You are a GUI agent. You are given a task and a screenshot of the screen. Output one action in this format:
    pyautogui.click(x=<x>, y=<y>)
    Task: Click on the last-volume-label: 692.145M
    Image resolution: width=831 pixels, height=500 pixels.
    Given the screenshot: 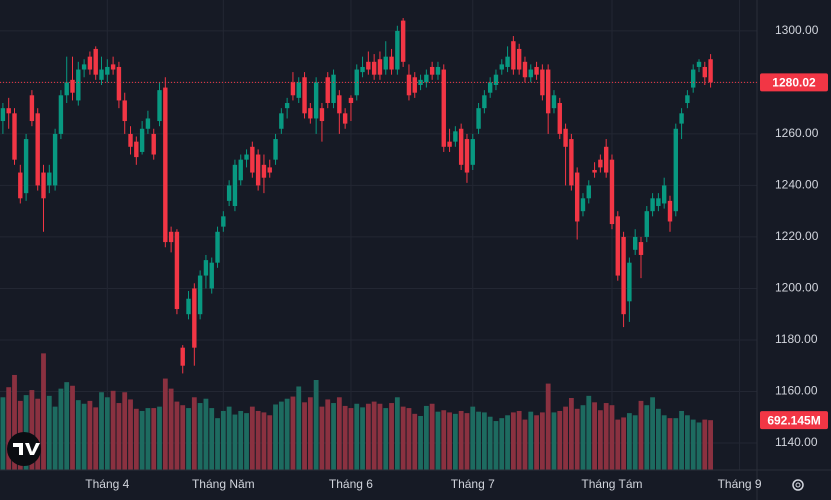 What is the action you would take?
    pyautogui.click(x=793, y=420)
    